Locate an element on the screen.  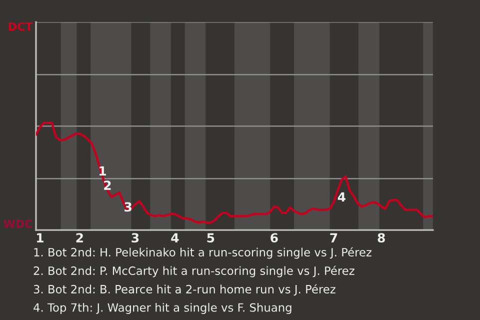
x-tick-label: 4 is located at coordinates (175, 237).